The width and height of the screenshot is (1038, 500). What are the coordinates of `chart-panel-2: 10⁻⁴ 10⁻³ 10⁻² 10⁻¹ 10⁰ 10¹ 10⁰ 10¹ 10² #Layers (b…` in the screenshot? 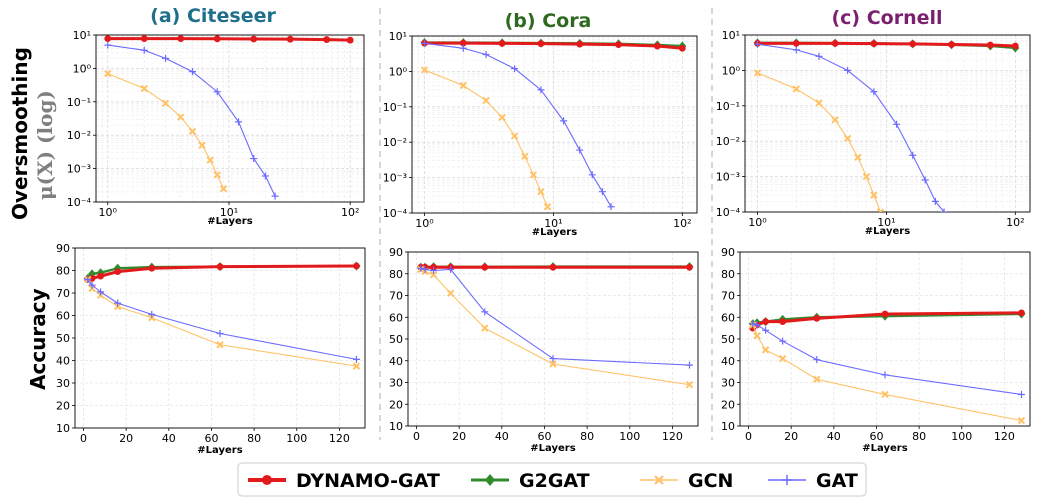 It's located at (540, 124).